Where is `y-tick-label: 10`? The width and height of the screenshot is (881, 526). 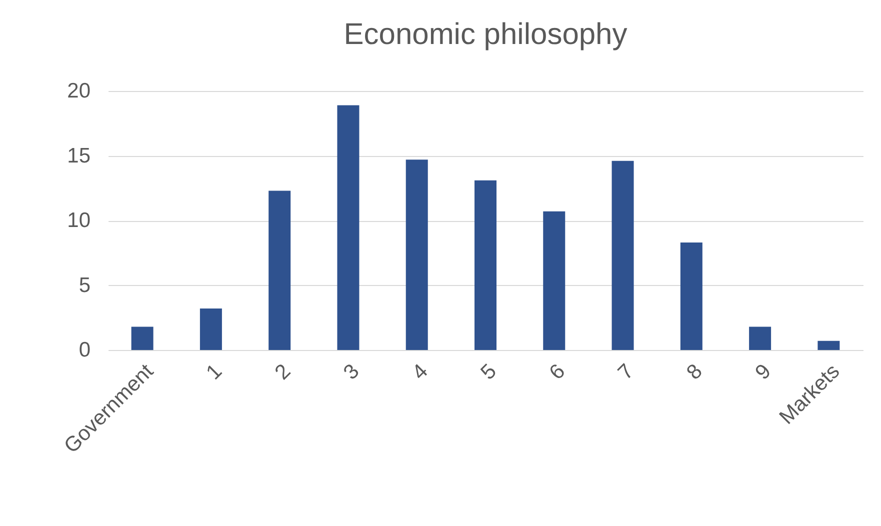 y-tick-label: 10 is located at coordinates (78, 220).